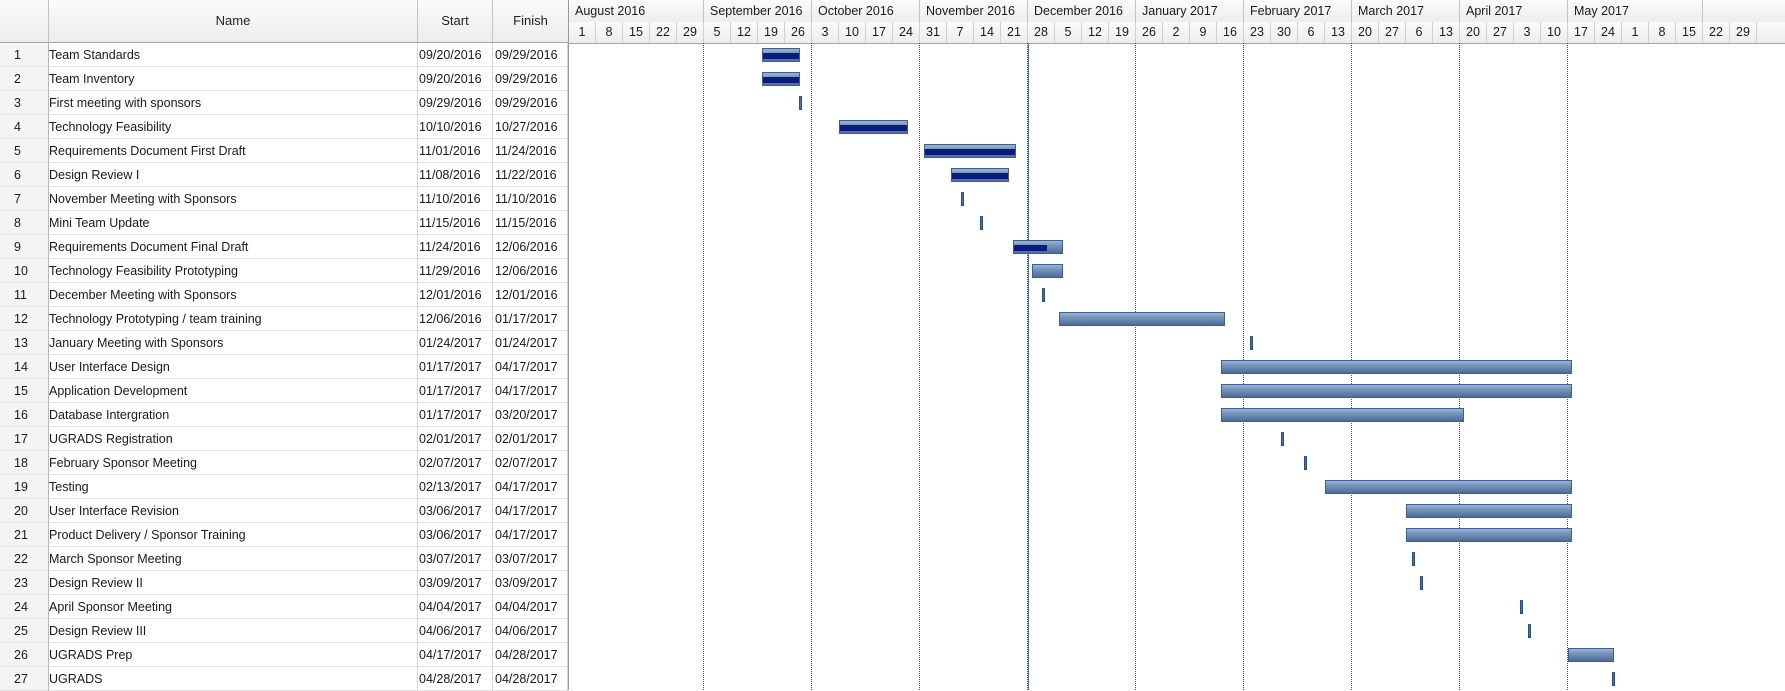 Image resolution: width=1785 pixels, height=691 pixels. I want to click on task-start-cell: 03/09/2017, so click(455, 583).